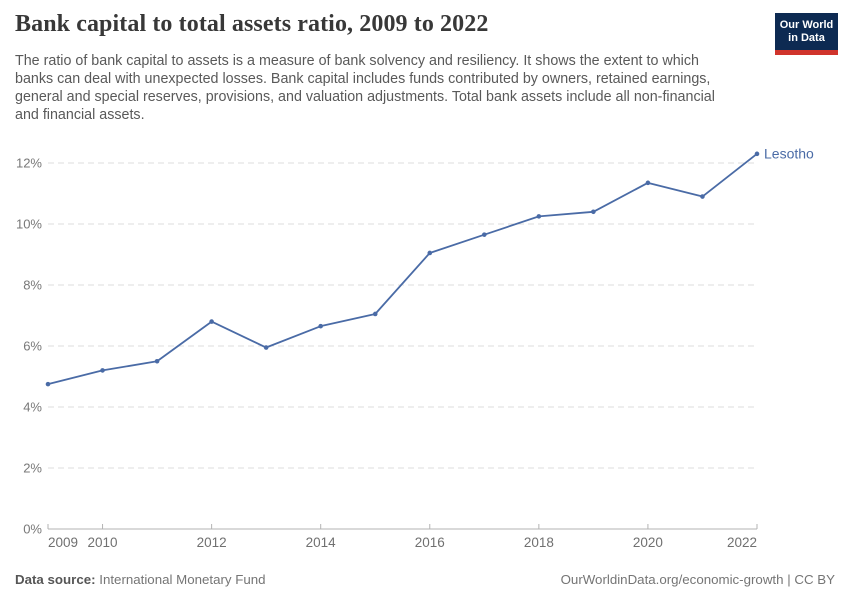 Image resolution: width=850 pixels, height=600 pixels. I want to click on owid-logo-line1: Our World, so click(806, 25).